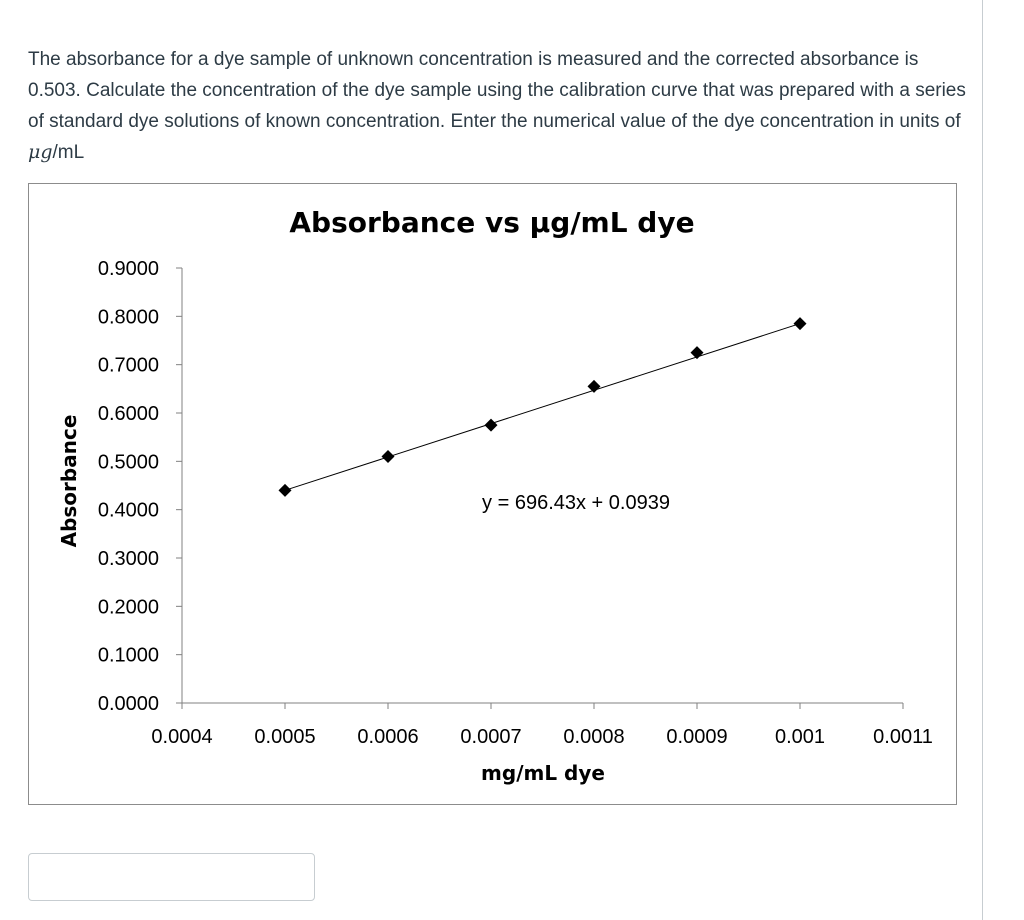 The height and width of the screenshot is (920, 1024). I want to click on unit-mu: μg, so click(40, 152).